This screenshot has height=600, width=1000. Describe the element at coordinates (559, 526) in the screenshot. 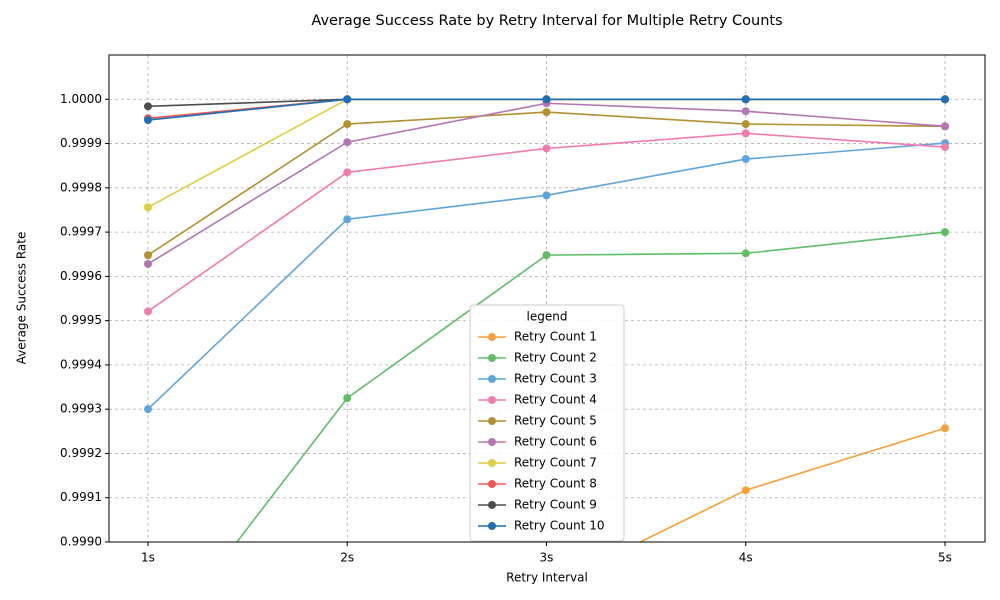

I see `legend-label: Retry Count 10` at that location.